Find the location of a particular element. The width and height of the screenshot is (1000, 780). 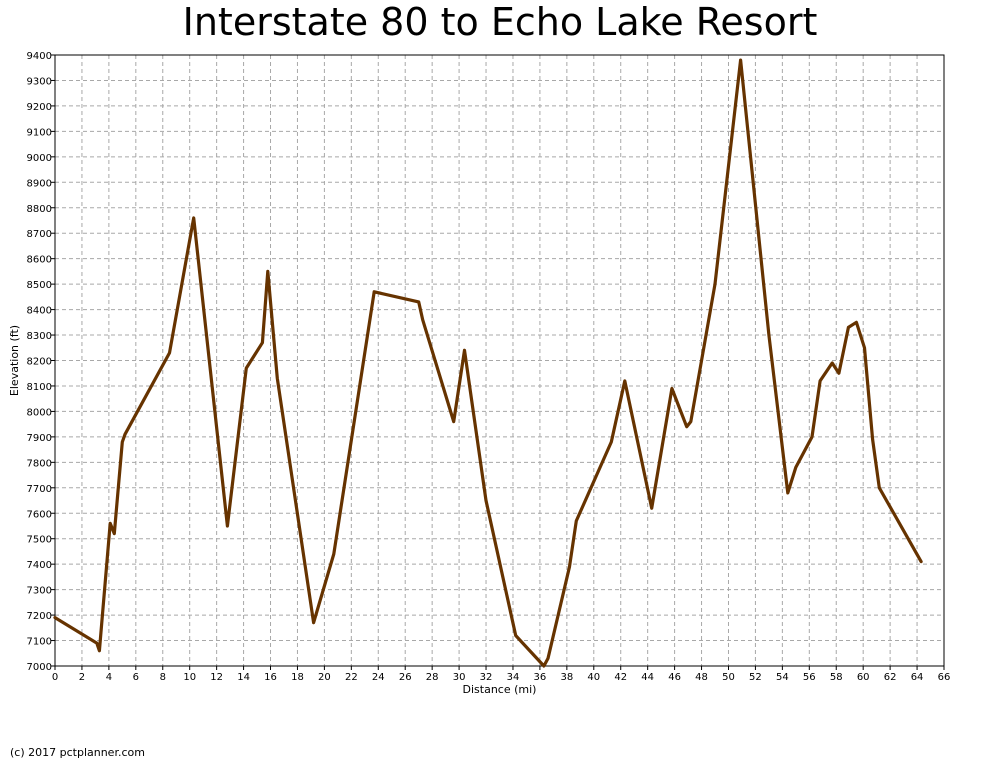

y-tick-label: 8000 is located at coordinates (39, 412).